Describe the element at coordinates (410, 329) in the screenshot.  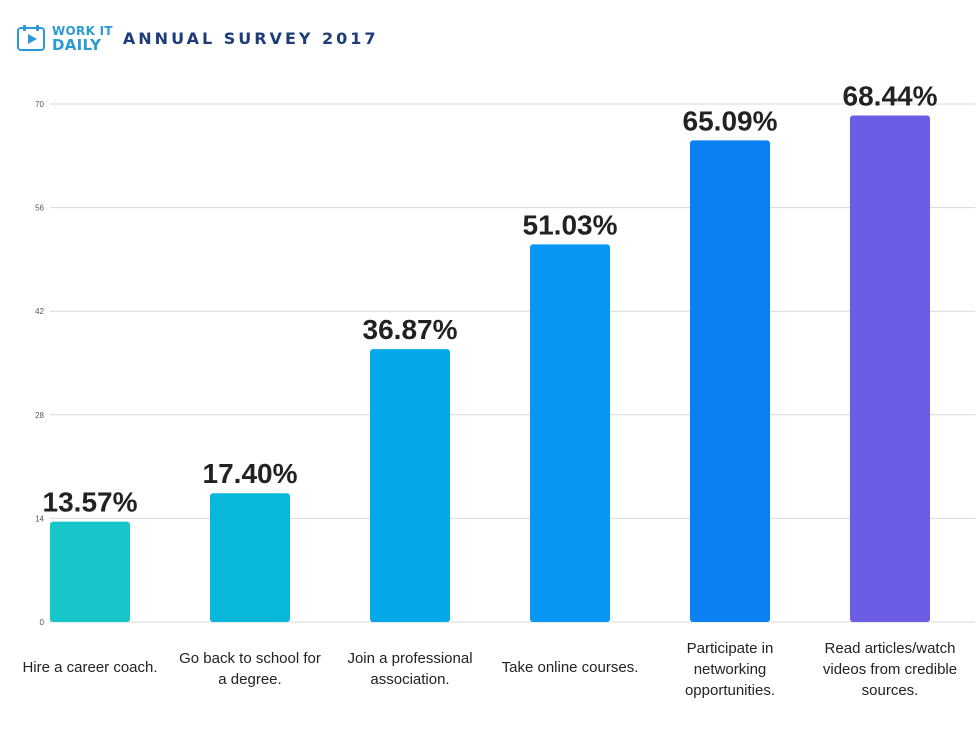
I see `data-label: 36.87%` at that location.